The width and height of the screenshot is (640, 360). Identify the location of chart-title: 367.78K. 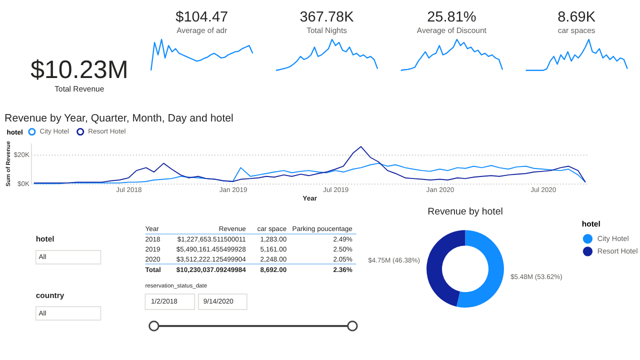
(327, 17).